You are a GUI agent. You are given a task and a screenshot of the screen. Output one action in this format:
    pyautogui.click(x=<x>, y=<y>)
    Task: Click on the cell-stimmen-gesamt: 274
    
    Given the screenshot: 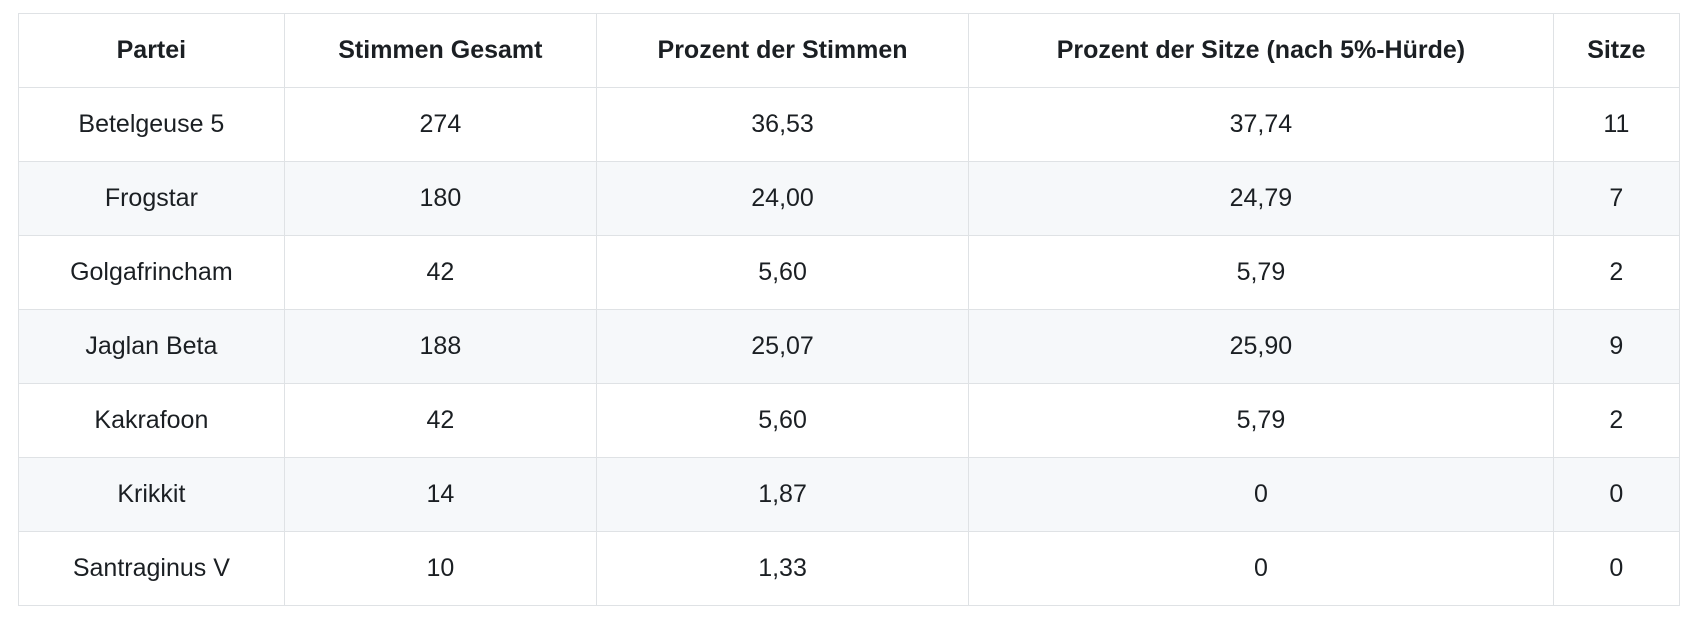 What is the action you would take?
    pyautogui.click(x=440, y=124)
    